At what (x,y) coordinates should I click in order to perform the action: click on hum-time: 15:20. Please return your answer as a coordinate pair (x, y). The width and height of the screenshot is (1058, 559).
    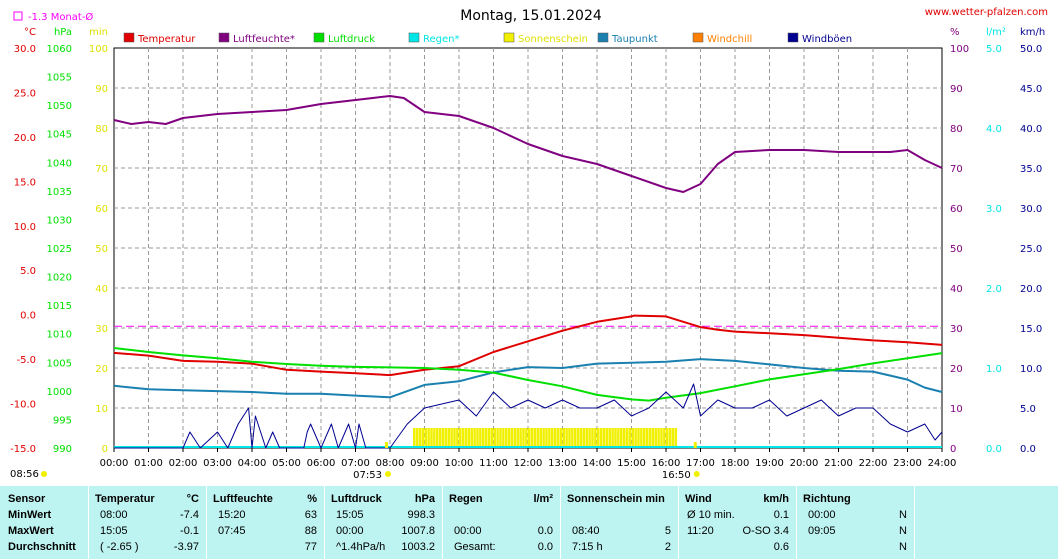
    Looking at the image, I should click on (232, 515).